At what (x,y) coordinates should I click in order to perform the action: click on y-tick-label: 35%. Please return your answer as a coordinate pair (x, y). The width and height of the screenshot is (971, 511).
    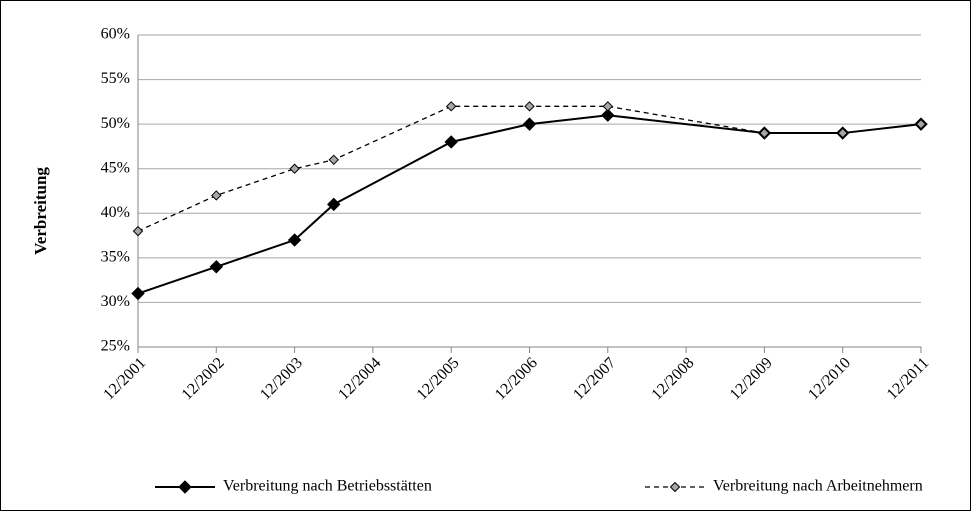
    Looking at the image, I should click on (115, 257).